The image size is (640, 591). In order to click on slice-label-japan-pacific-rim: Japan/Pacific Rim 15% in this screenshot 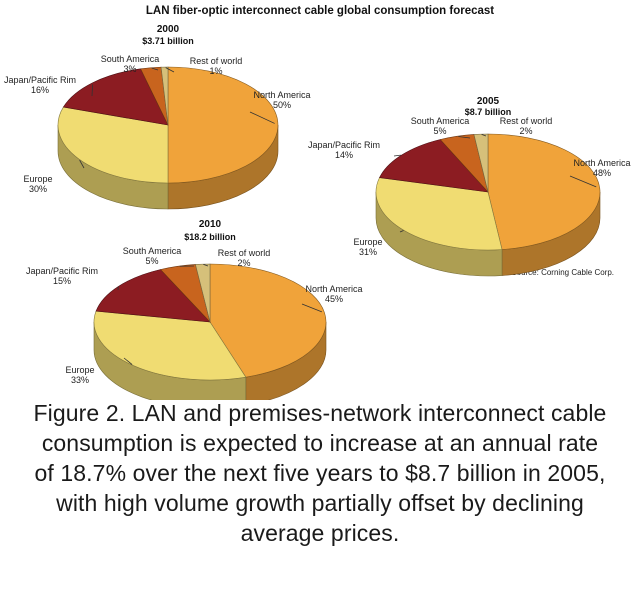, I will do `click(62, 276)`.